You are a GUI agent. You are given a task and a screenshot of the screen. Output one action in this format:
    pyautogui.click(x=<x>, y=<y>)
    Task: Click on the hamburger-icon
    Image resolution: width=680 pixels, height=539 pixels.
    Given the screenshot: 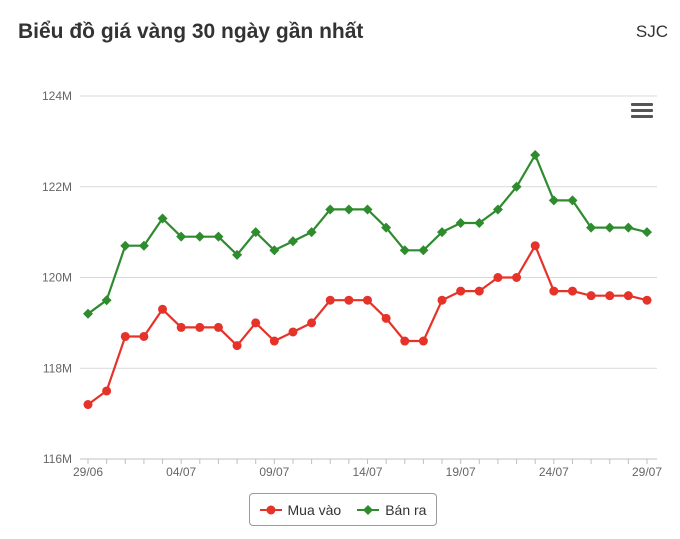 What is the action you would take?
    pyautogui.click(x=642, y=112)
    